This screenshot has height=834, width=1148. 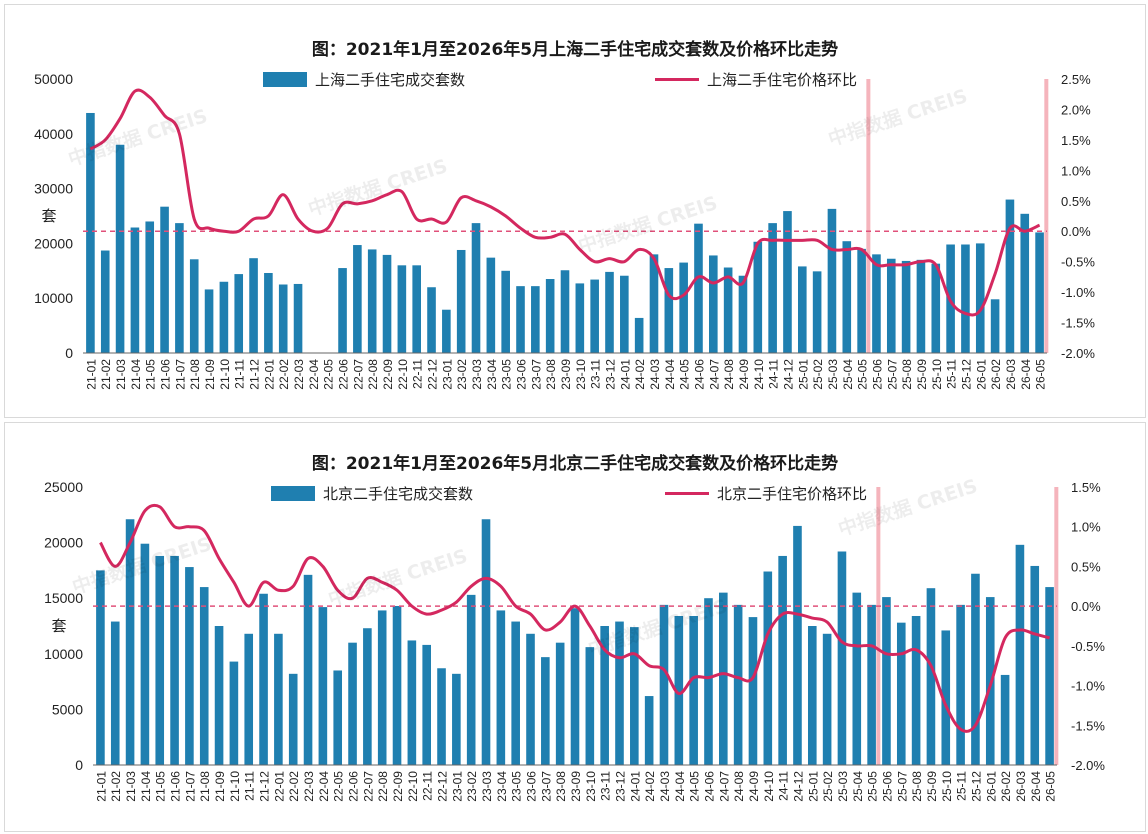 I want to click on x-tick-label: 24-06, so click(x=699, y=374).